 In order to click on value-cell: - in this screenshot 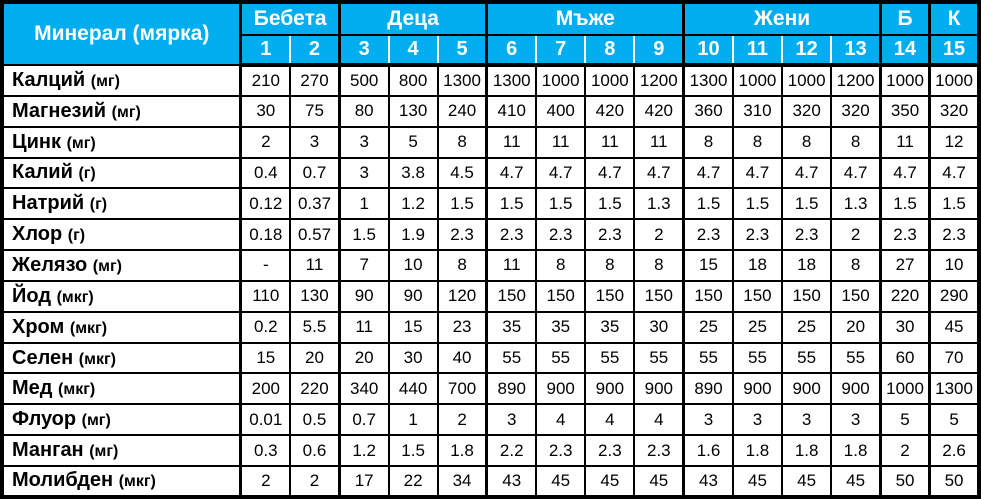, I will do `click(265, 265)`.